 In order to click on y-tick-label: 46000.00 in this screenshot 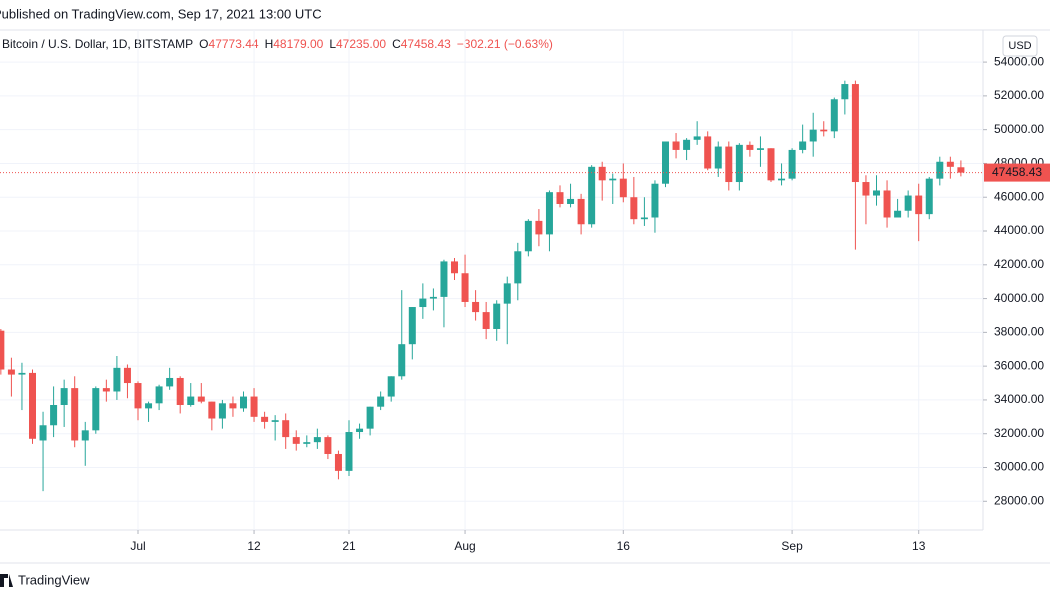, I will do `click(1019, 196)`.